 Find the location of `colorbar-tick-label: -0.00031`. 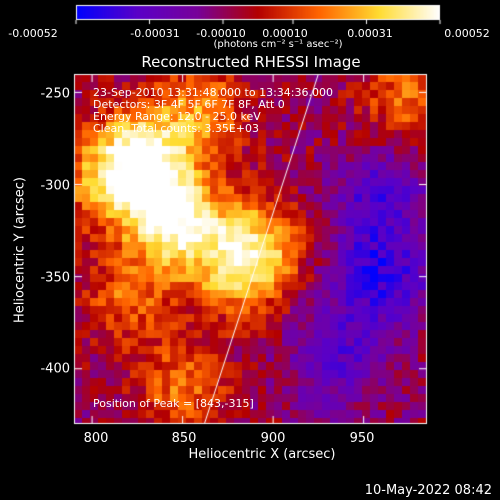

colorbar-tick-label: -0.00031 is located at coordinates (155, 33).